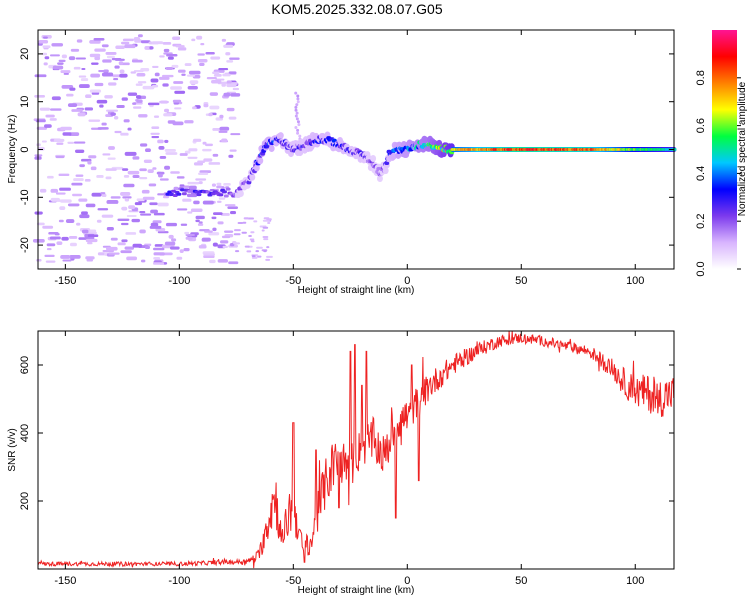  Describe the element at coordinates (701, 221) in the screenshot. I see `colorbar-tick-label: 0.2` at that location.